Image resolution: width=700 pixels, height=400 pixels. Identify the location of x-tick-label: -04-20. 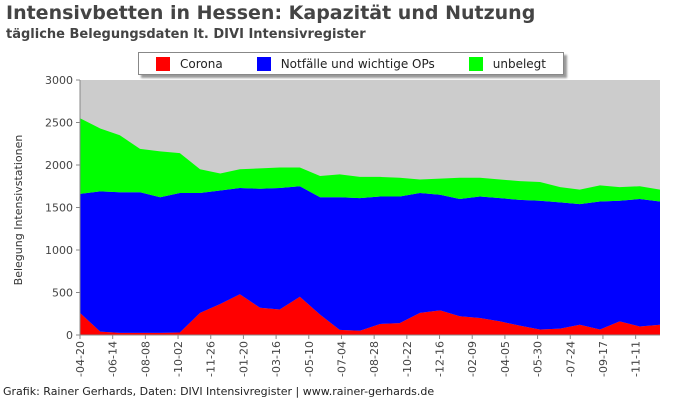
(80, 359).